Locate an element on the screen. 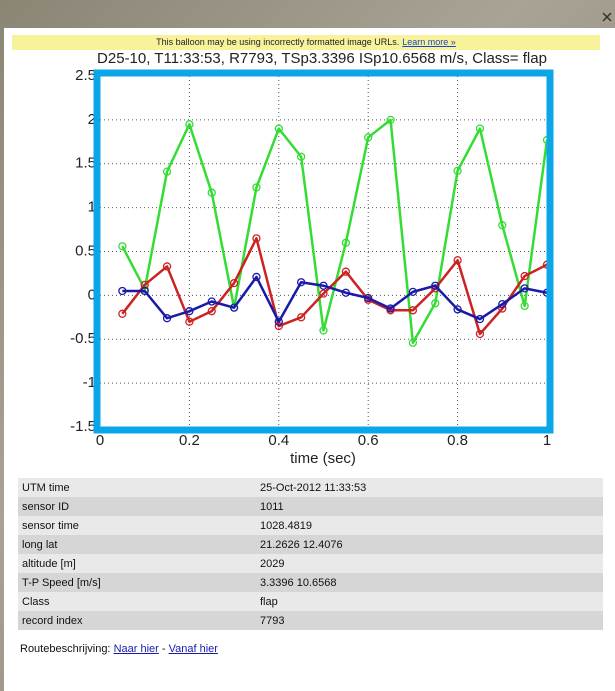 Image resolution: width=615 pixels, height=691 pixels. value-cell: 1011 is located at coordinates (429, 506).